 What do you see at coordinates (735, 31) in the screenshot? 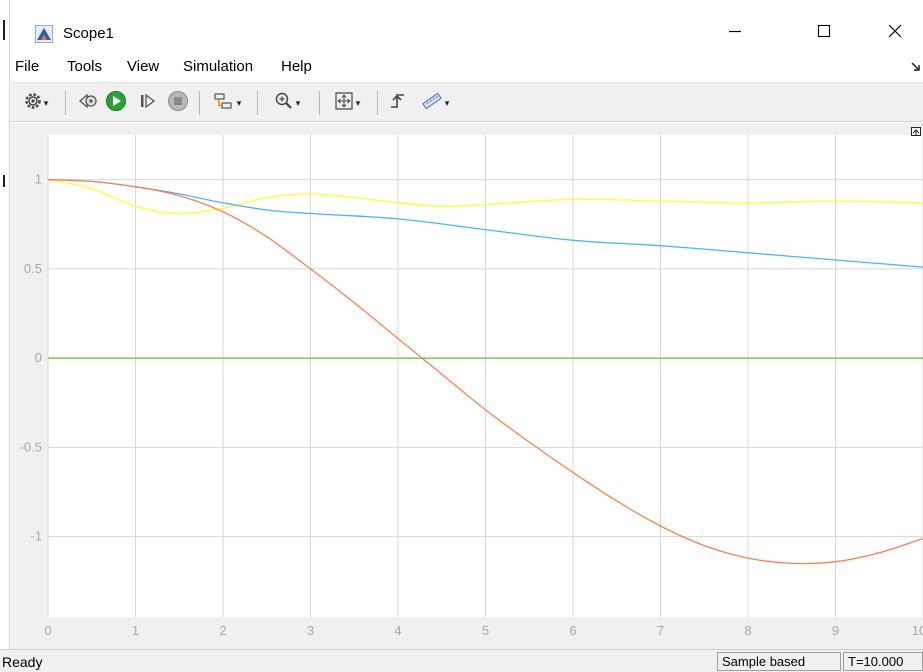
I see `minimize-button` at bounding box center [735, 31].